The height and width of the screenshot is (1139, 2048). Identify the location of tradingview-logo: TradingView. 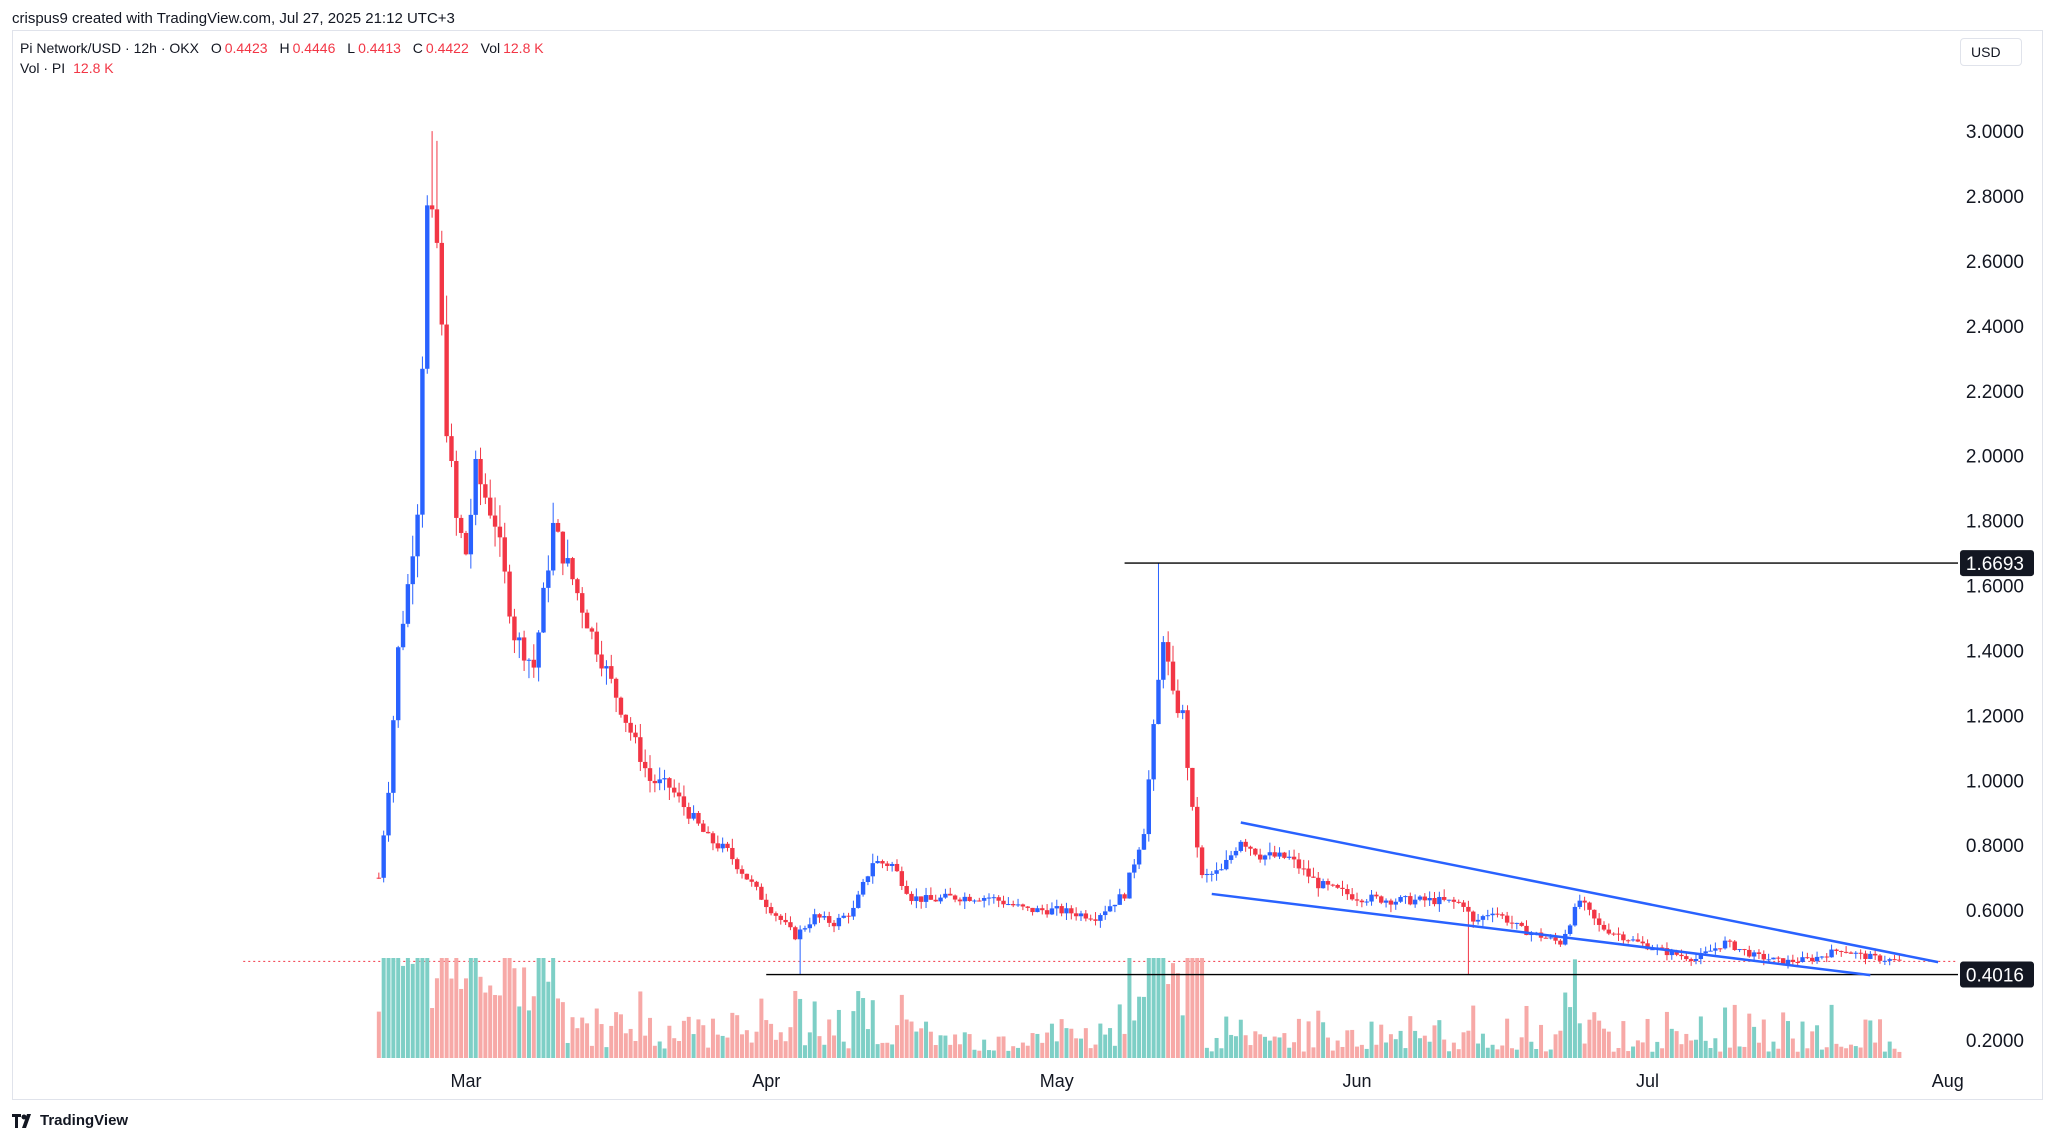
(70, 1120).